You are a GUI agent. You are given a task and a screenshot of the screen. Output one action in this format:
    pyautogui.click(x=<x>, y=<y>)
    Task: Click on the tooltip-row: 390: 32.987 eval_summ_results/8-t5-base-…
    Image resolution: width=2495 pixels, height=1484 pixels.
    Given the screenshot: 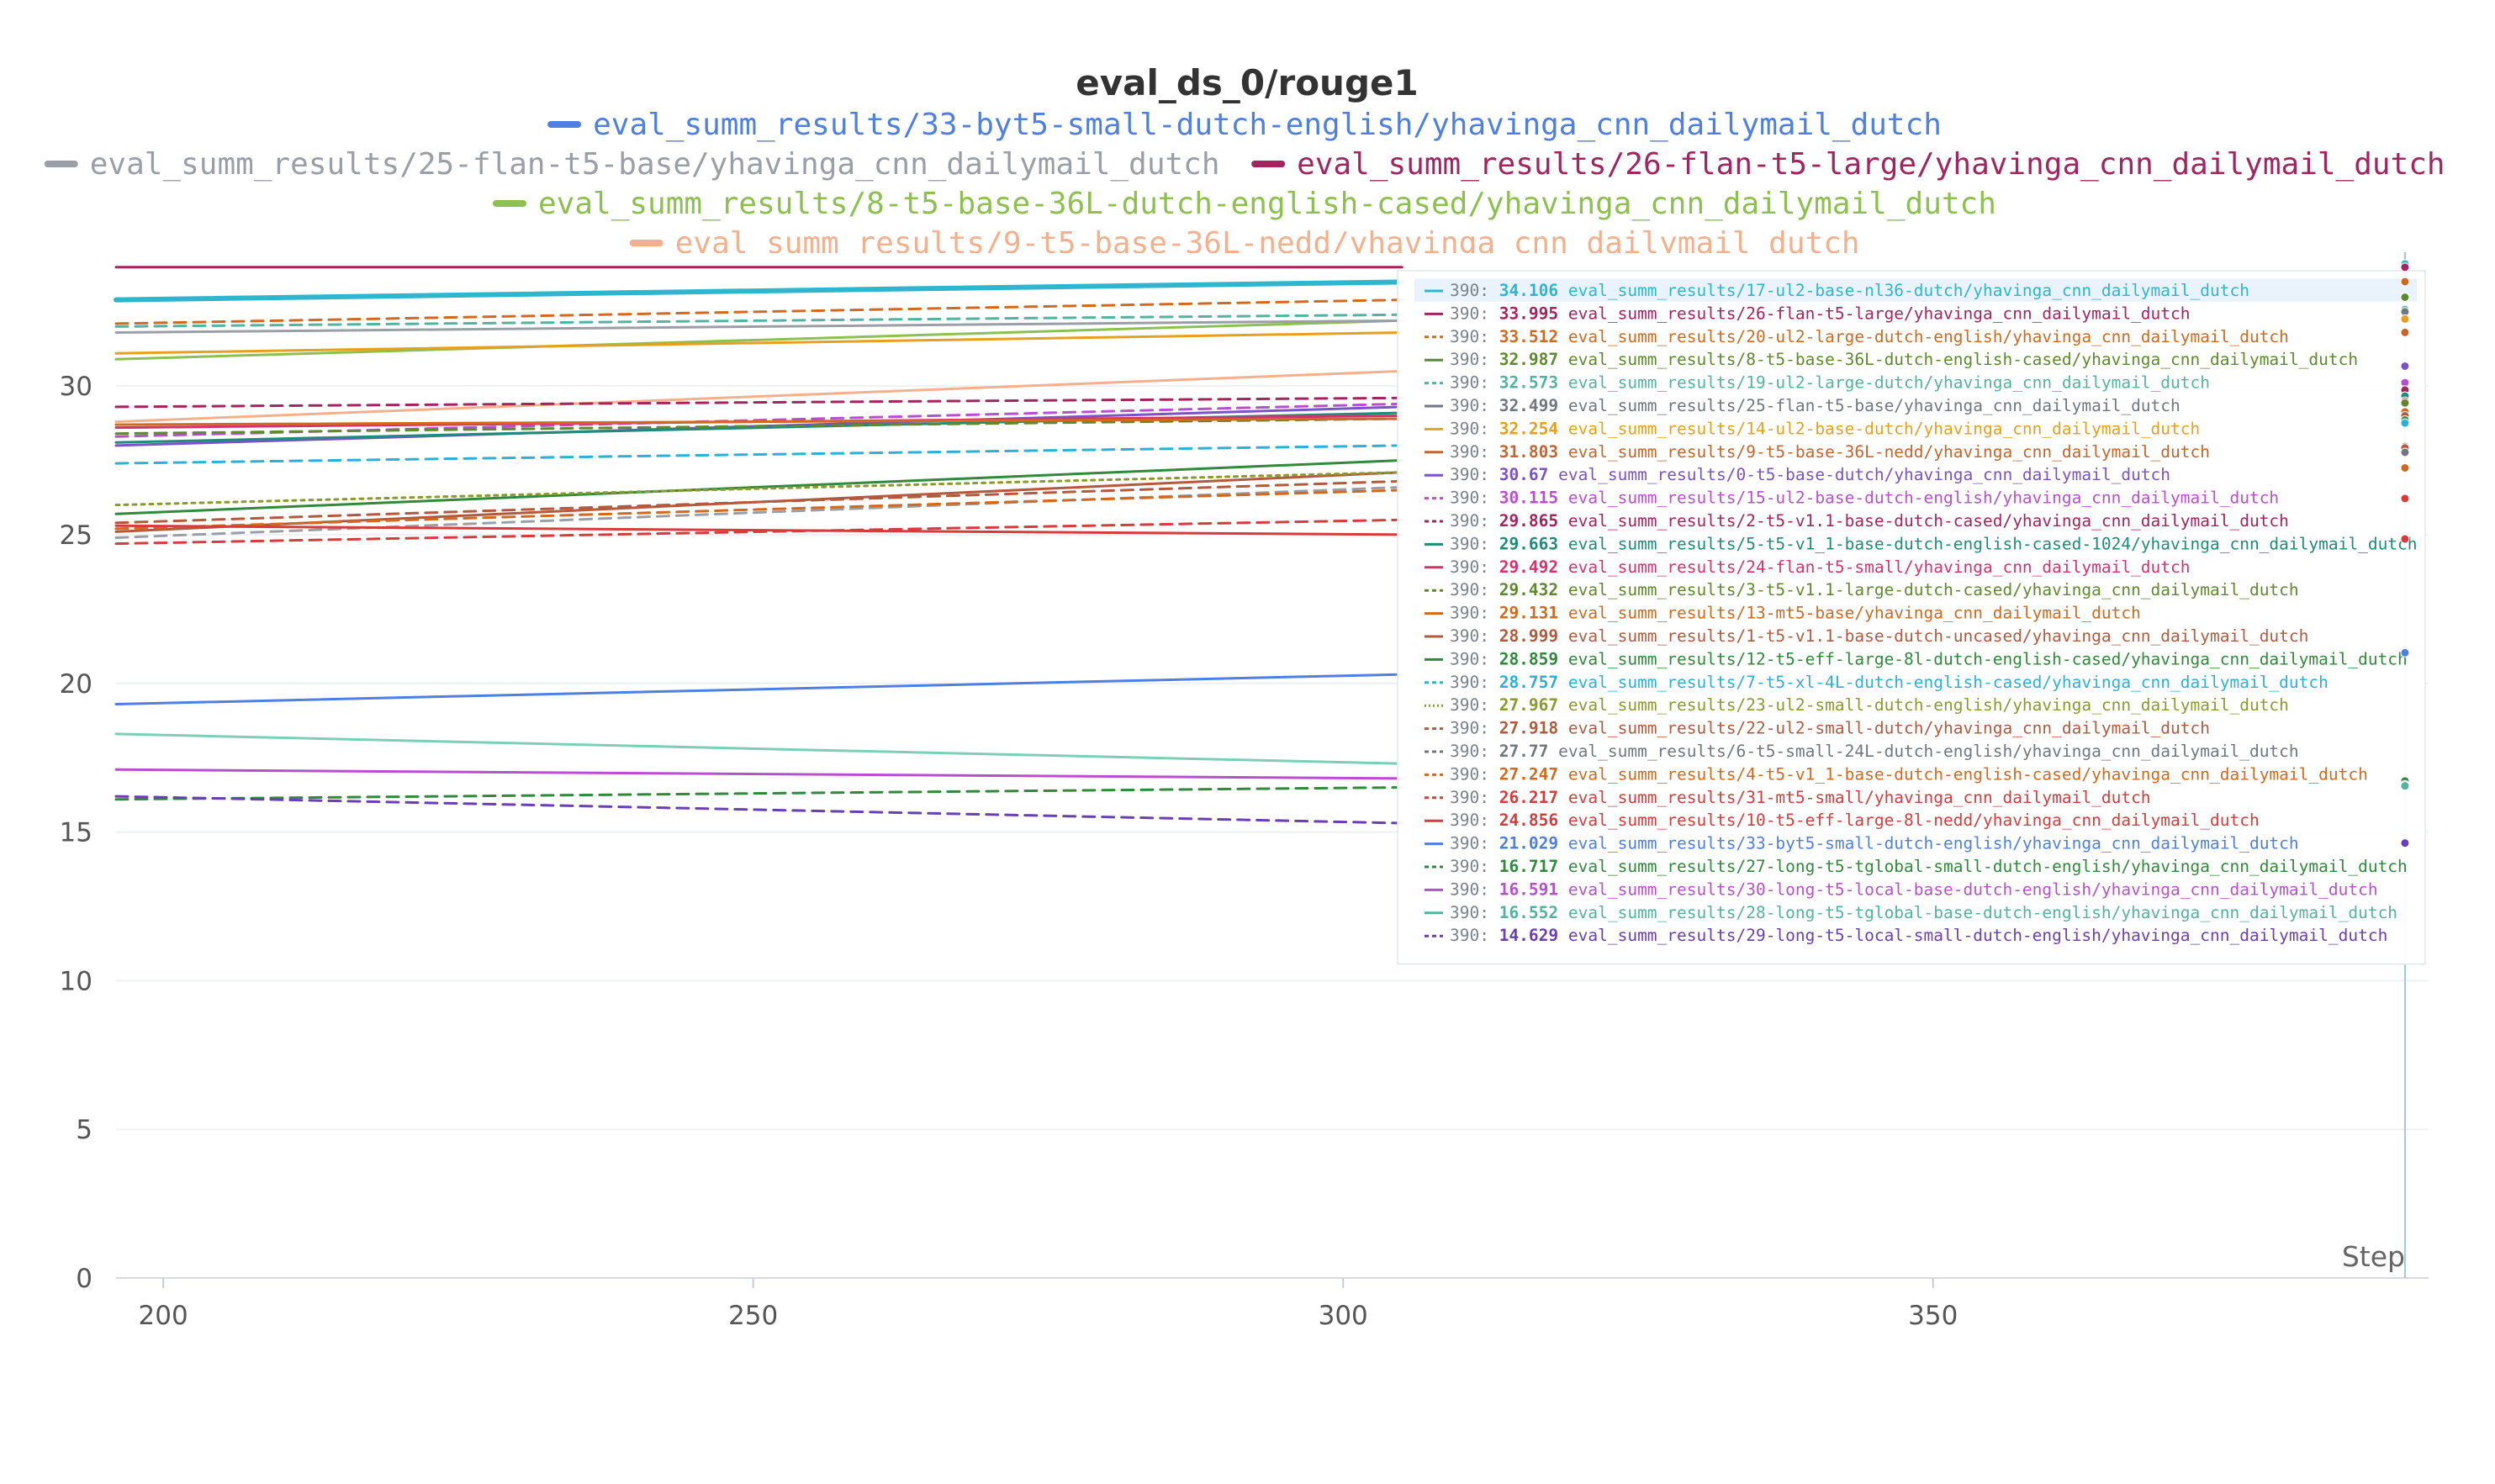 What is the action you would take?
    pyautogui.click(x=1904, y=359)
    